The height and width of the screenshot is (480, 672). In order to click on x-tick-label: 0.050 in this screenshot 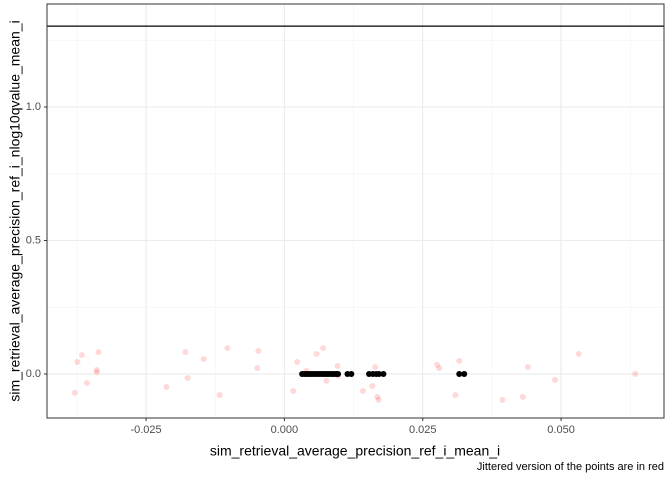, I will do `click(561, 430)`.